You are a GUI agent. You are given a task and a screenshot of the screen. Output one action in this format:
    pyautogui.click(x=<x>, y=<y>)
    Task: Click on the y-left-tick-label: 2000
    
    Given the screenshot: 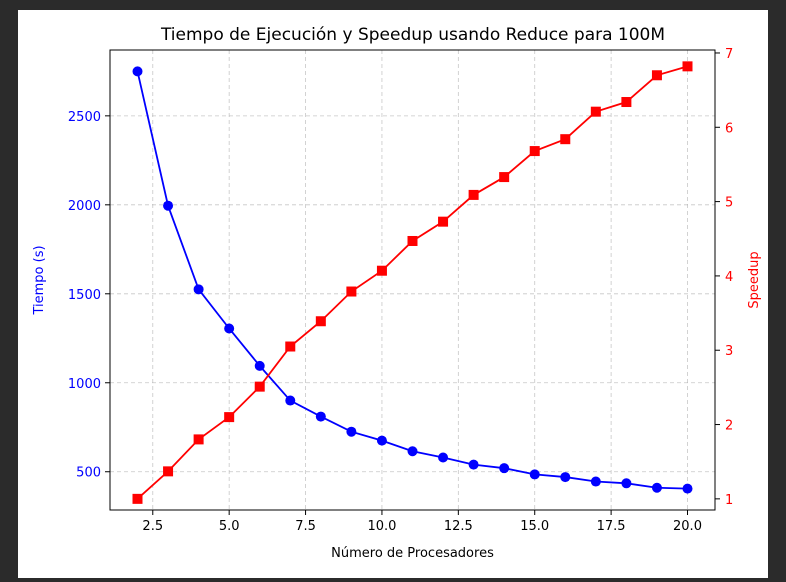 What is the action you would take?
    pyautogui.click(x=84, y=206)
    